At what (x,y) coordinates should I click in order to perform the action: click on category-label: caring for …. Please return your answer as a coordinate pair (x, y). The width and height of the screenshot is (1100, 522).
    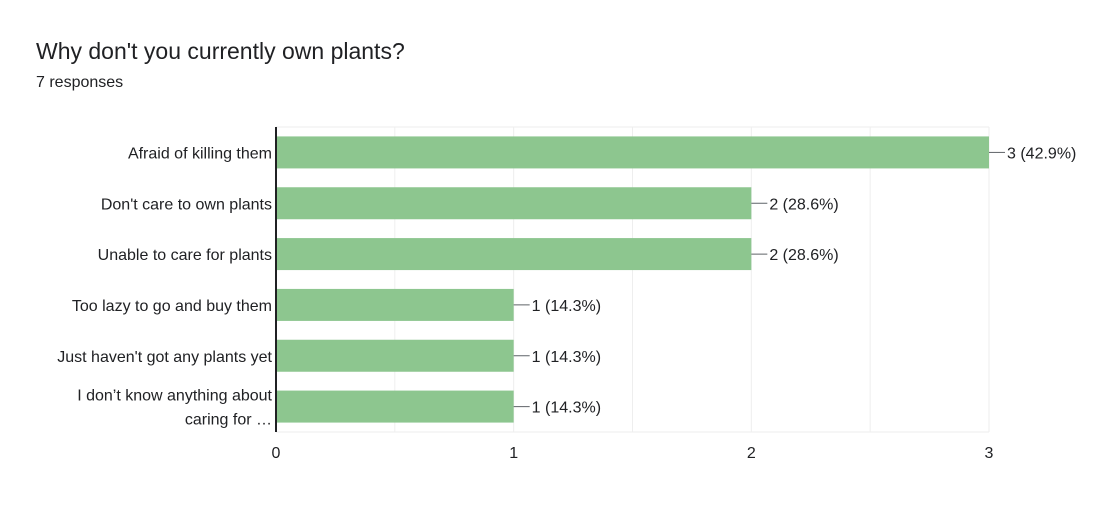
    Looking at the image, I should click on (228, 420).